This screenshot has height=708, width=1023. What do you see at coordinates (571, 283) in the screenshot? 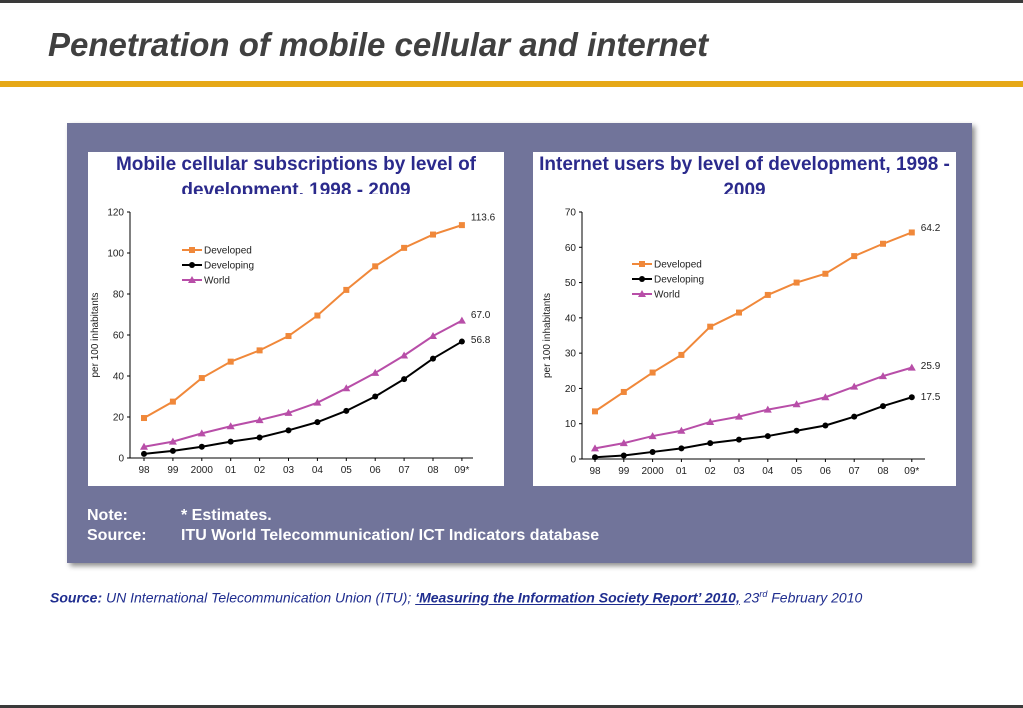
I see `y-tick-label: 50` at bounding box center [571, 283].